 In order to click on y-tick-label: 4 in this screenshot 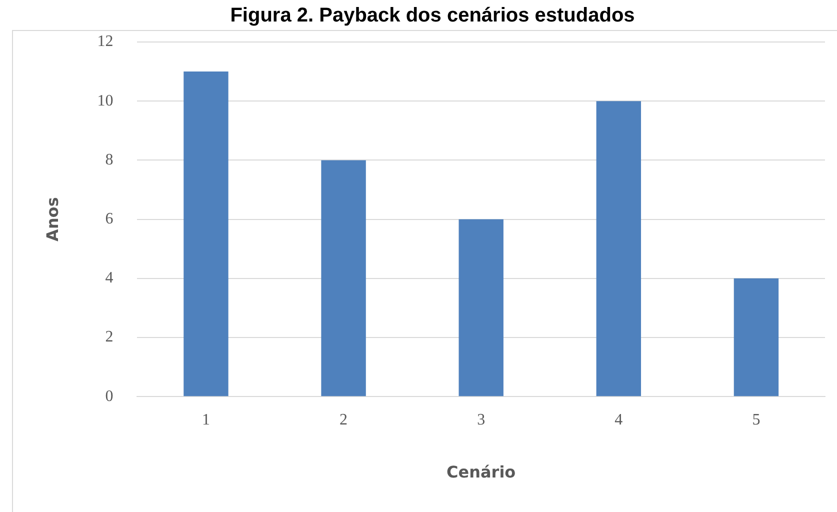, I will do `click(109, 278)`.